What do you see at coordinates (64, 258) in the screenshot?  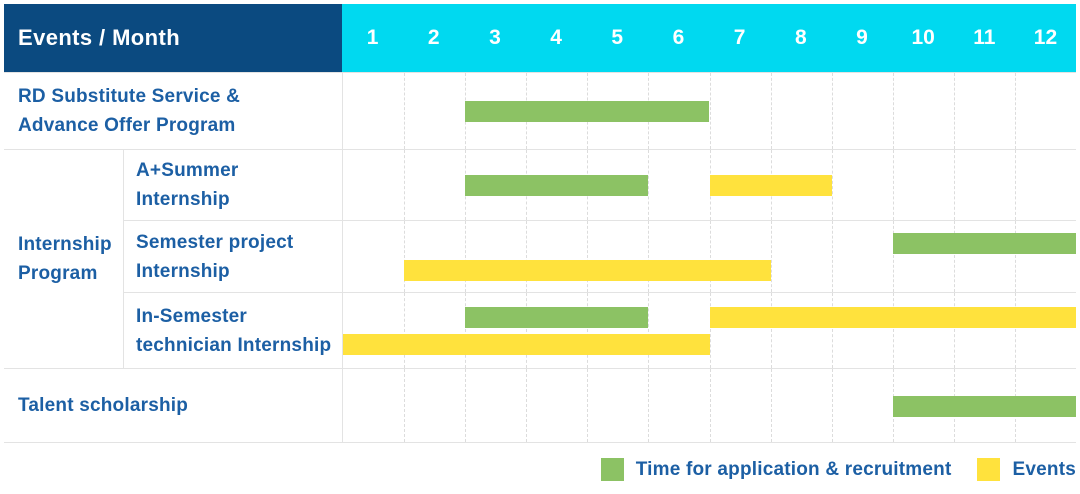 I see `row-group-label-internship-program: Internship Program` at bounding box center [64, 258].